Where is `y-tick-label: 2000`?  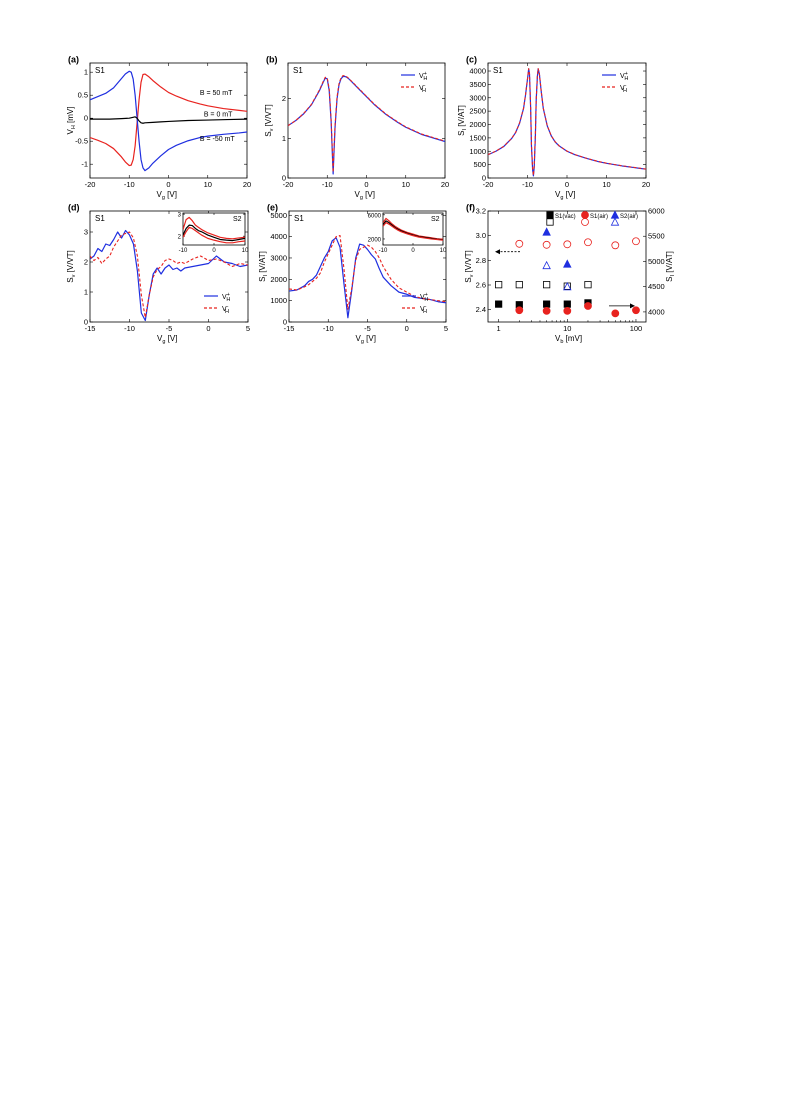 y-tick-label: 2000 is located at coordinates (477, 124).